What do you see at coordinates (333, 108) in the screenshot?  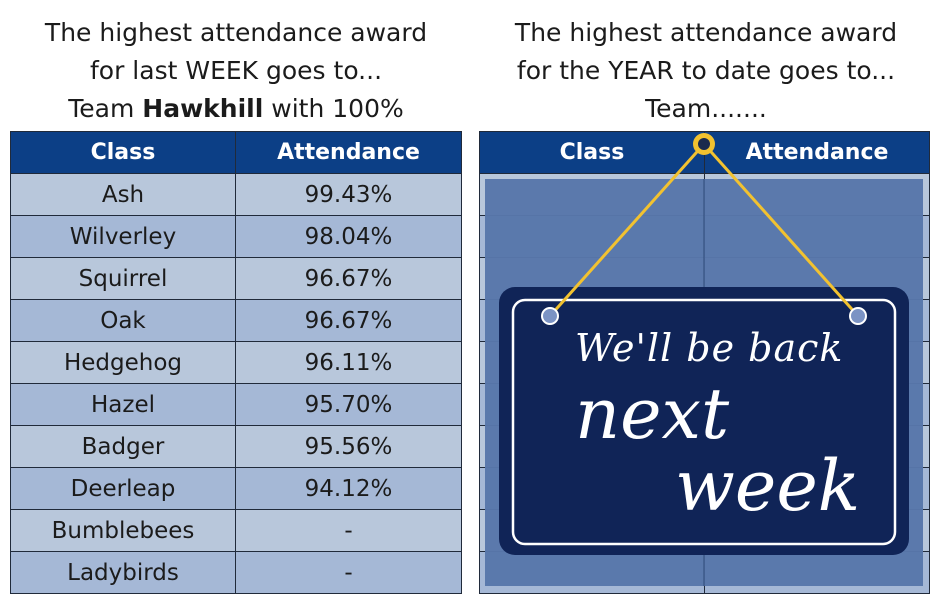 I see `week-heading-suffix: with 100%` at bounding box center [333, 108].